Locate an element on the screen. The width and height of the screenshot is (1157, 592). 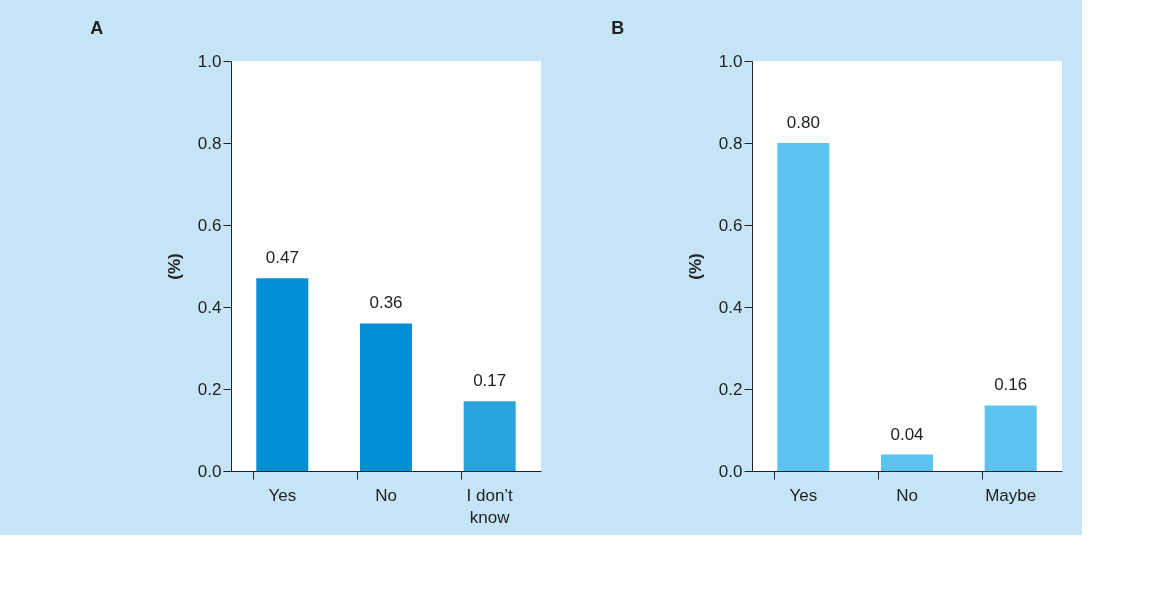
data-label: 0.80 is located at coordinates (803, 122).